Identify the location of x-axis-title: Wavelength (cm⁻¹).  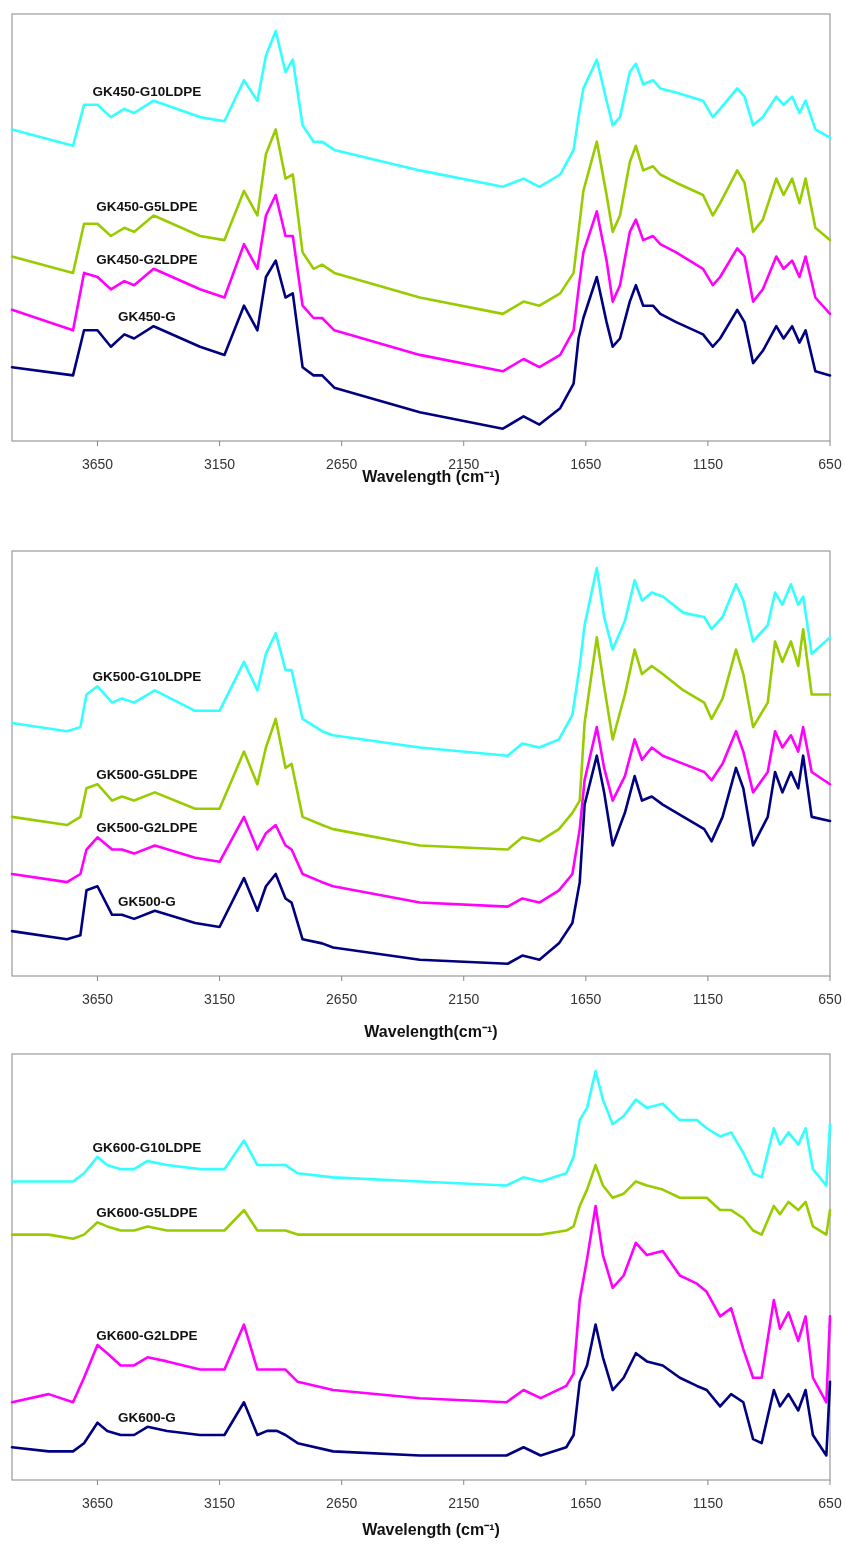
(431, 1529).